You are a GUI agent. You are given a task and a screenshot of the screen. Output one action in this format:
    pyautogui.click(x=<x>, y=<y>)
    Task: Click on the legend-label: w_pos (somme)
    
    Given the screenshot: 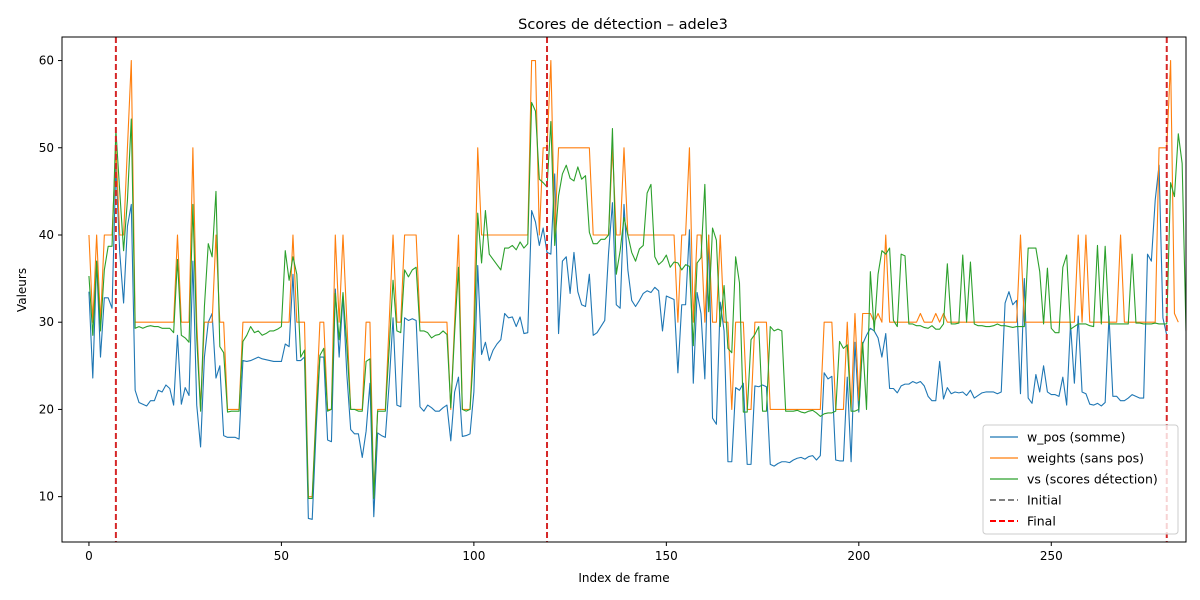 What is the action you would take?
    pyautogui.click(x=1076, y=437)
    